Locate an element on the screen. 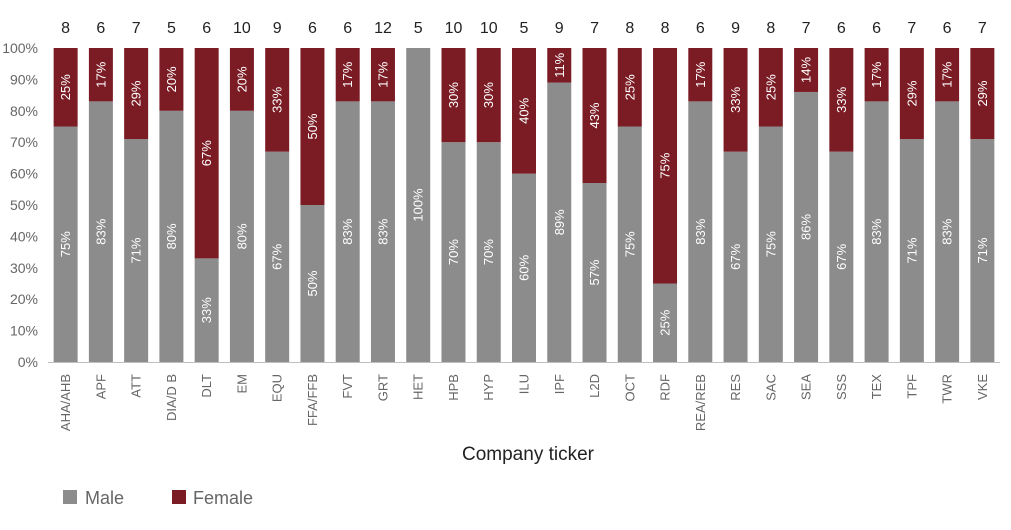 Image resolution: width=1011 pixels, height=530 pixels. x-tick-label: ATT is located at coordinates (136, 386).